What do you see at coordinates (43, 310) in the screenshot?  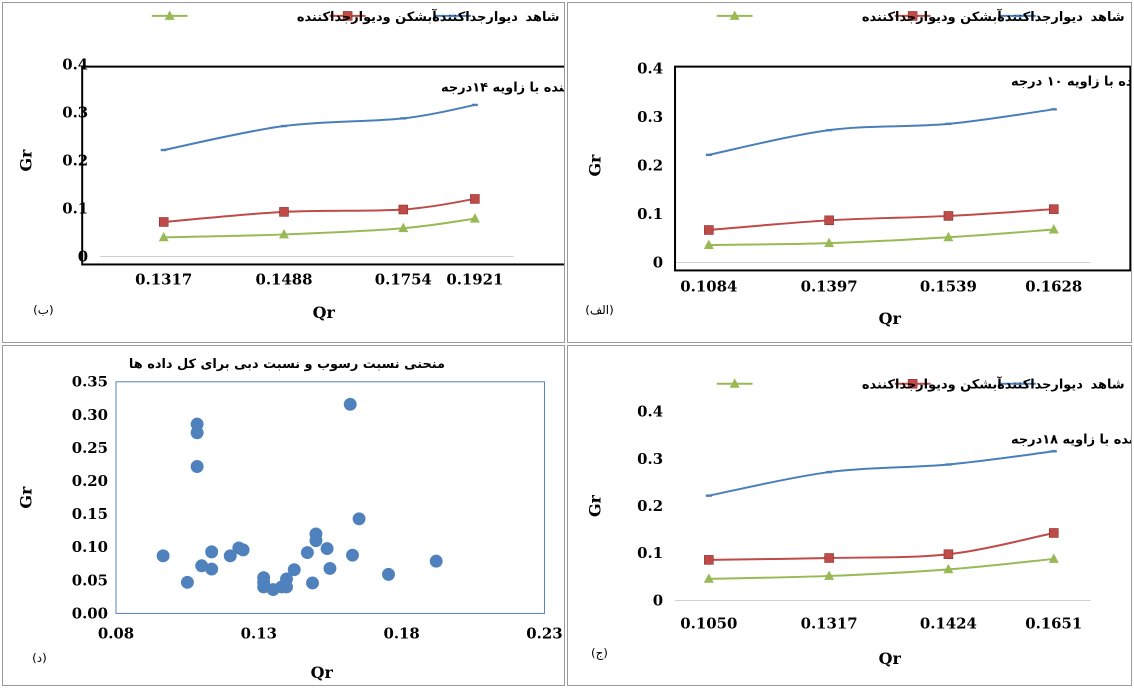 I see `panel-label: (ب)` at bounding box center [43, 310].